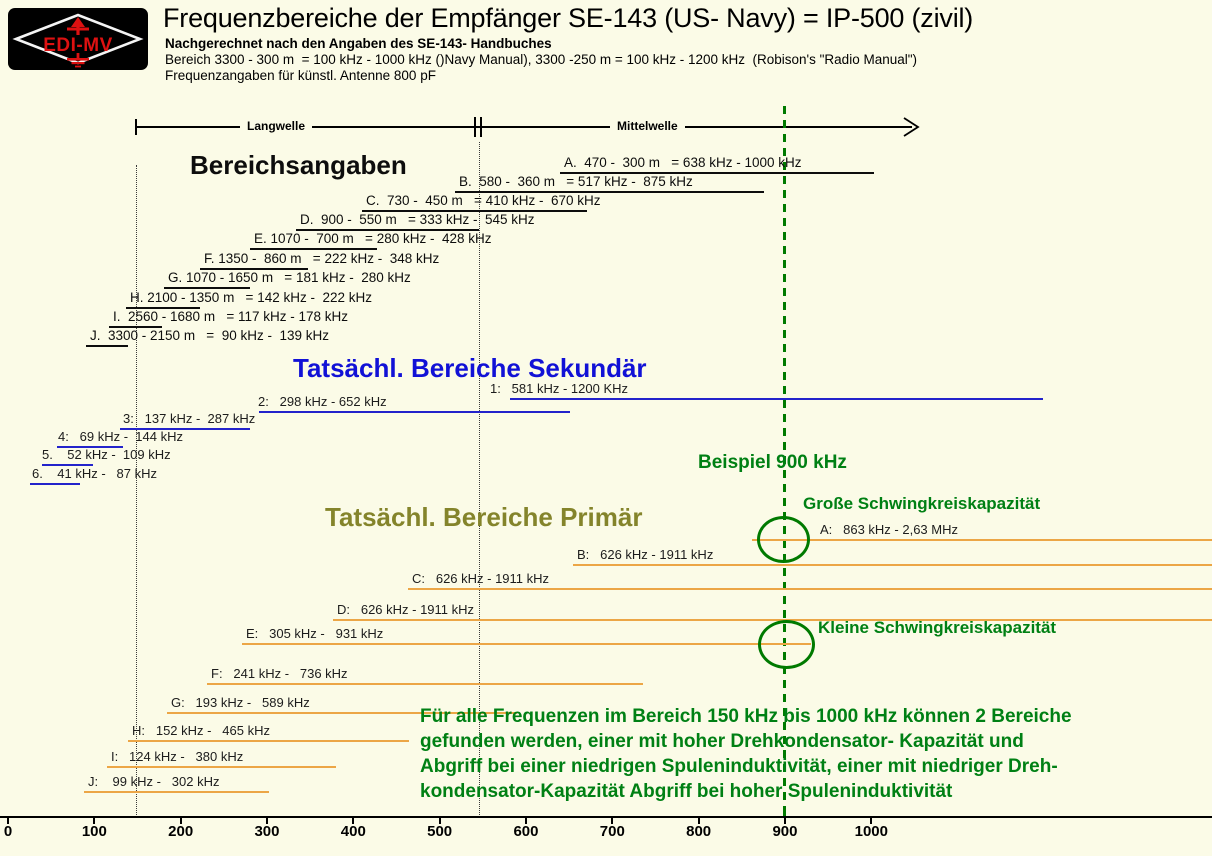  I want to click on range-label-2-D: D: 626 kHz - 1911 kHz, so click(406, 609).